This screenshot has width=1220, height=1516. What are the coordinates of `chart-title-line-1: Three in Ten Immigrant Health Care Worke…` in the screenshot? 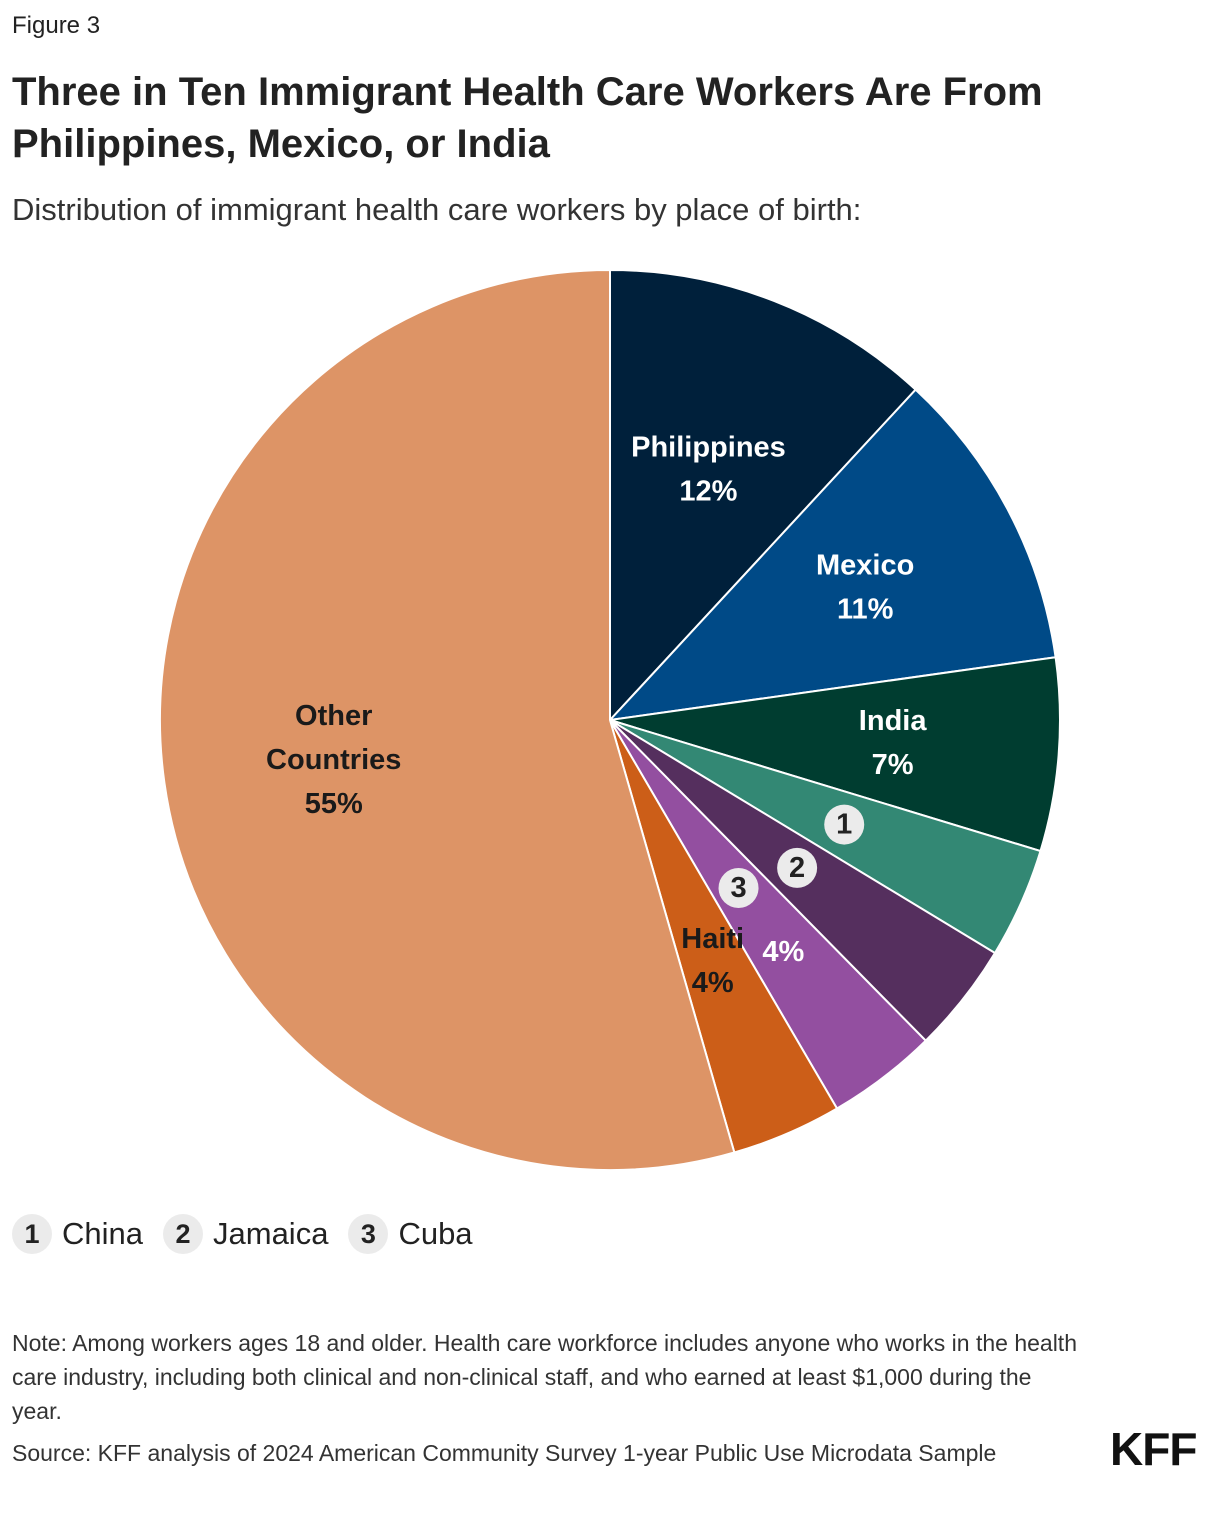 It's located at (527, 92).